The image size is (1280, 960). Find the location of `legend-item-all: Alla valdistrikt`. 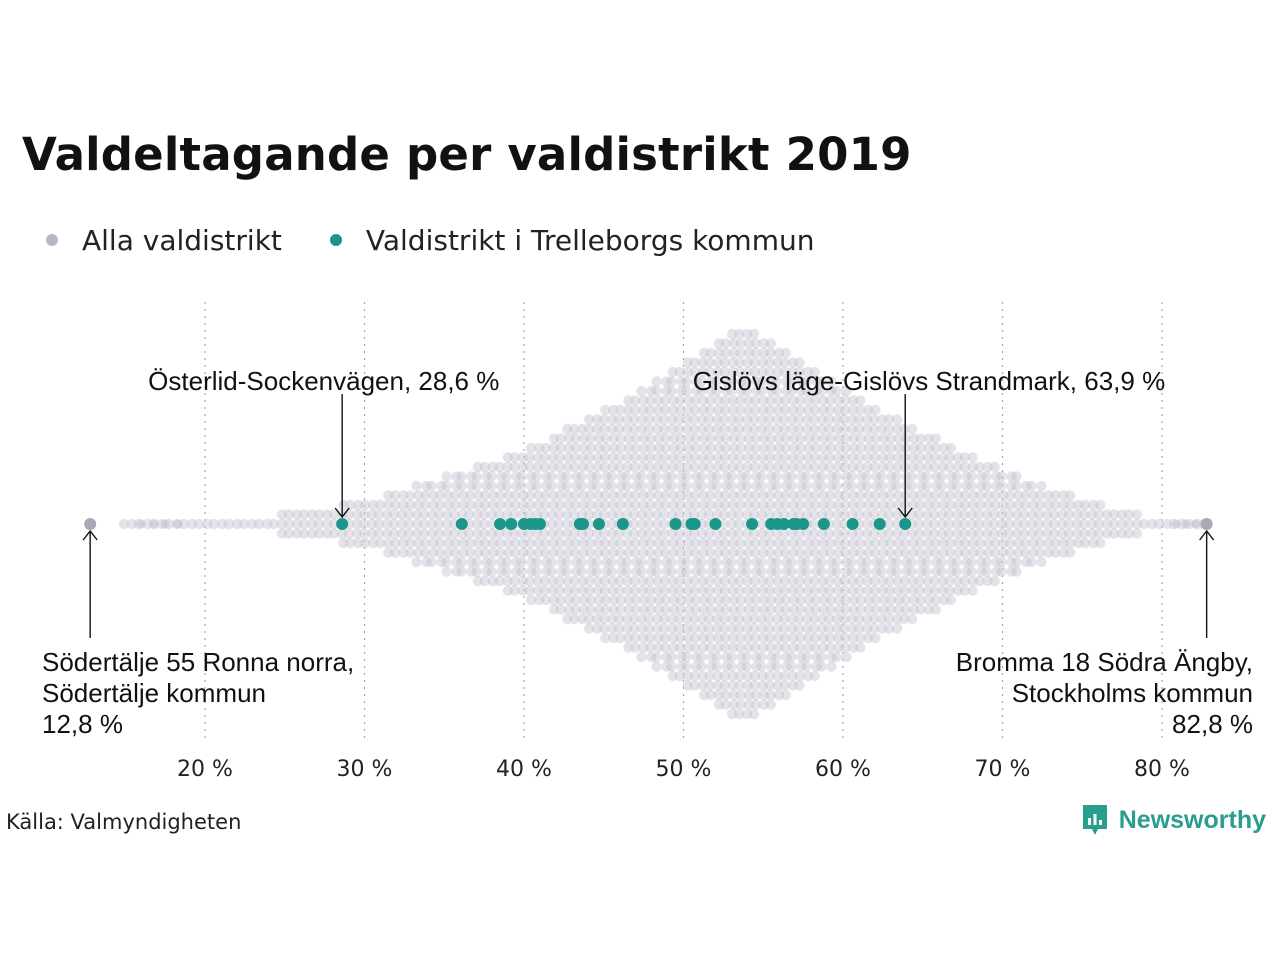

legend-item-all: Alla valdistrikt is located at coordinates (161, 240).